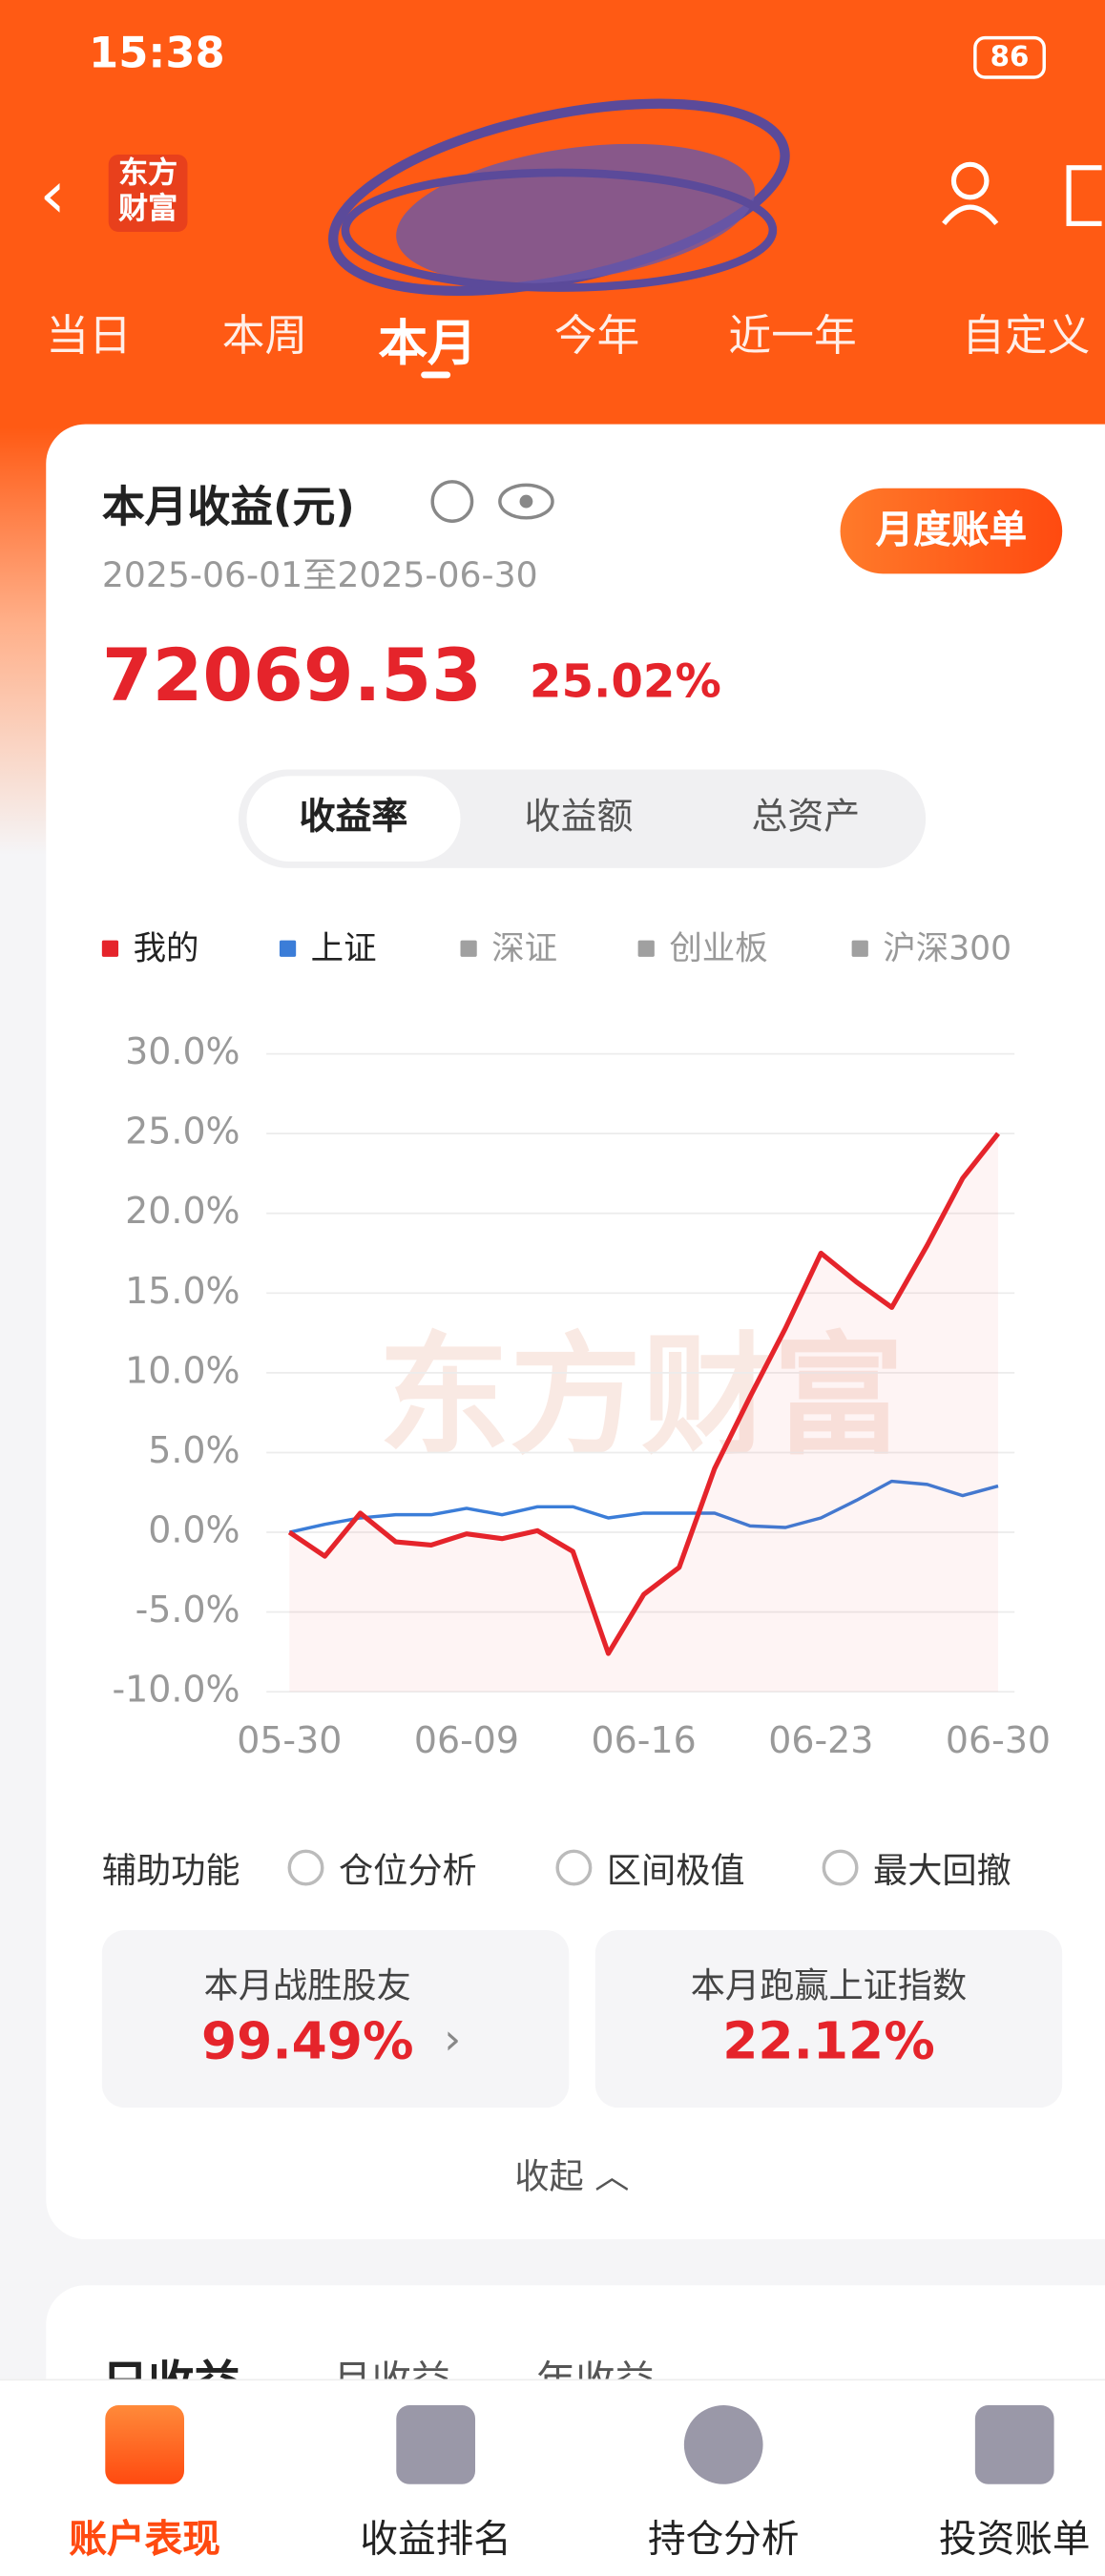  Describe the element at coordinates (289, 1740) in the screenshot. I see `x-tick-label: 05-30` at that location.